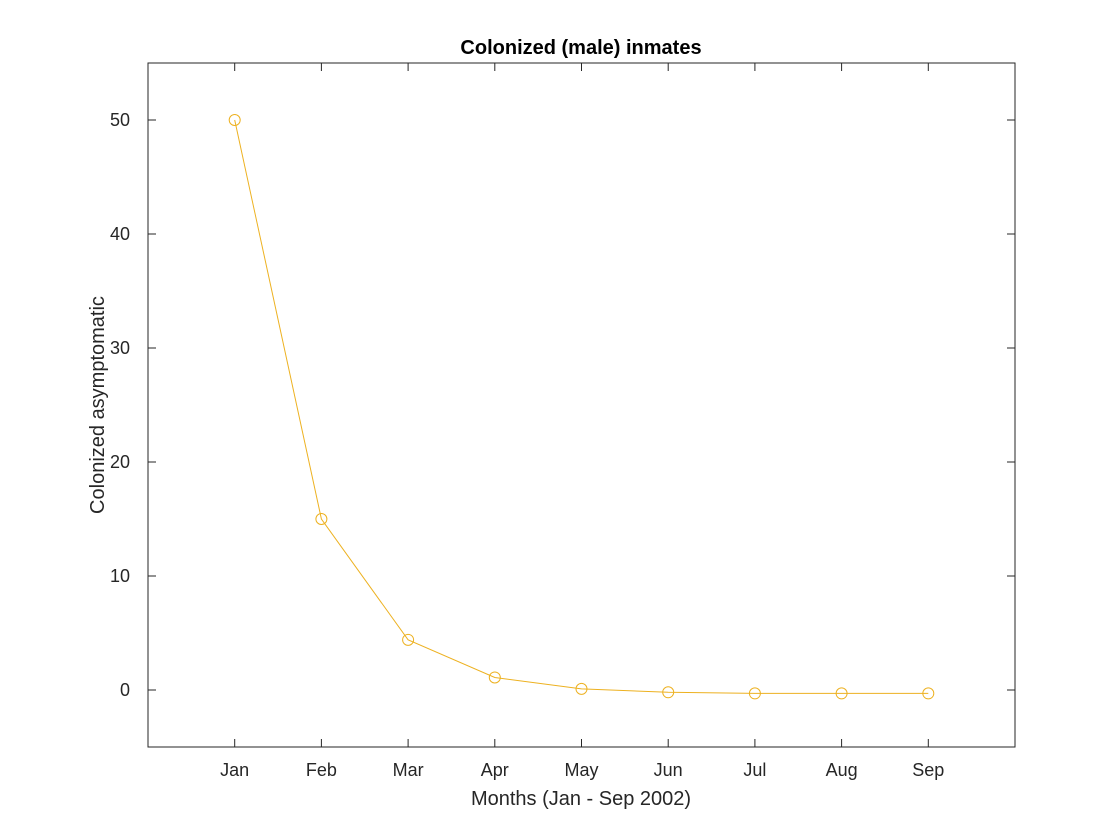 Image resolution: width=1120 pixels, height=840 pixels. What do you see at coordinates (120, 348) in the screenshot?
I see `y-tick-label: 30` at bounding box center [120, 348].